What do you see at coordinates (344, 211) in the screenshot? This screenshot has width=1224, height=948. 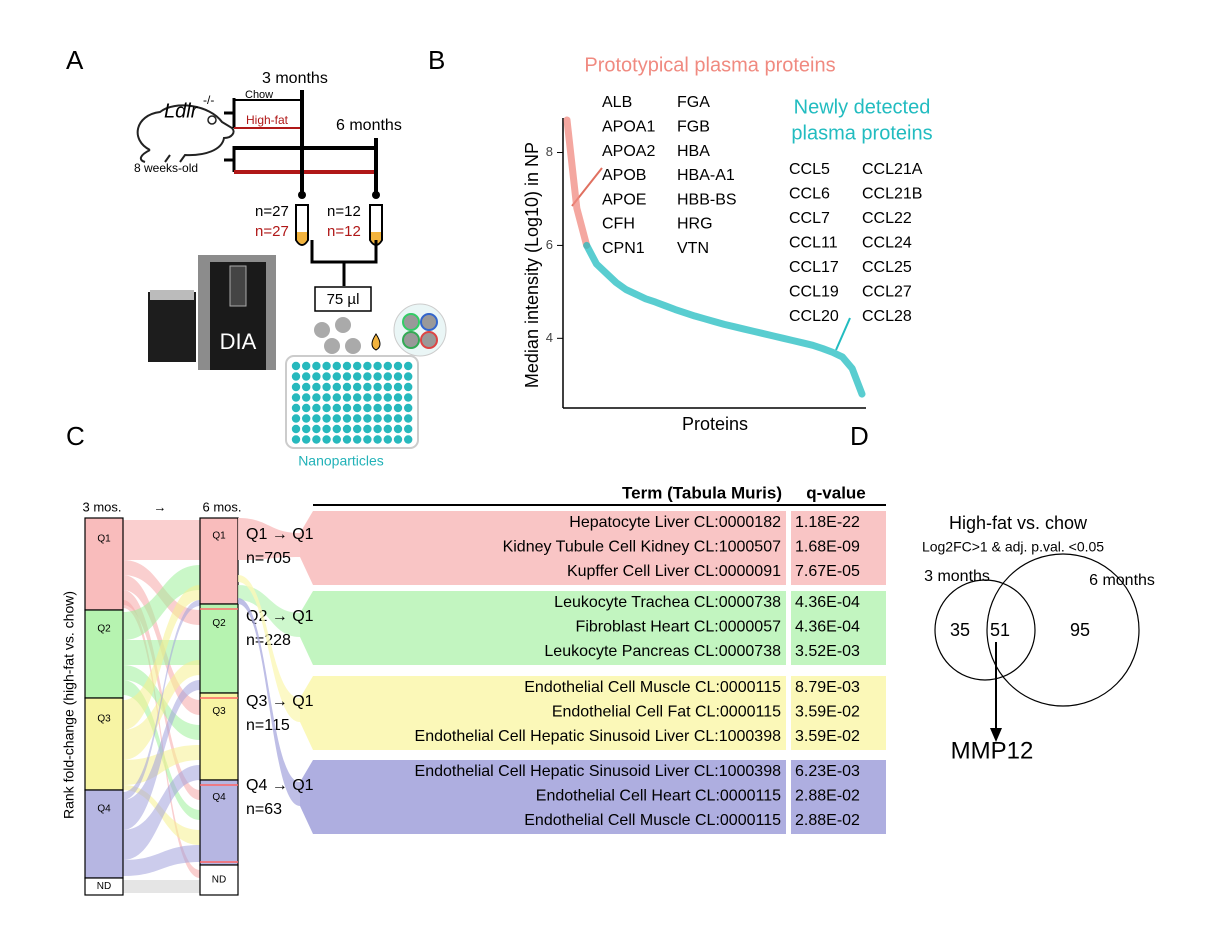 I see `n-label: n=12` at bounding box center [344, 211].